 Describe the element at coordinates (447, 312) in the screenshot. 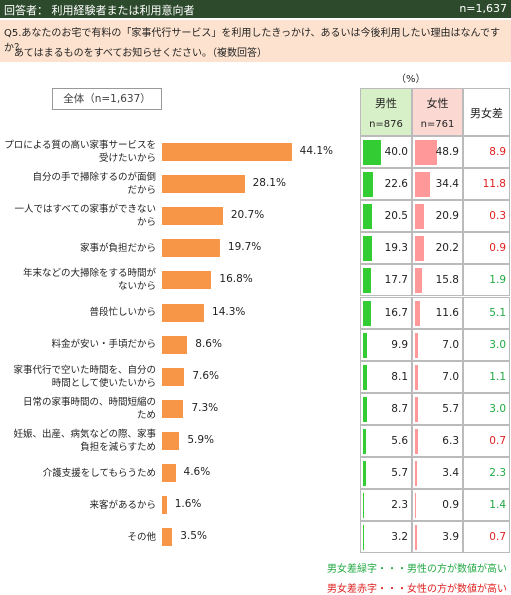

I see `cell-value: 11.6` at that location.